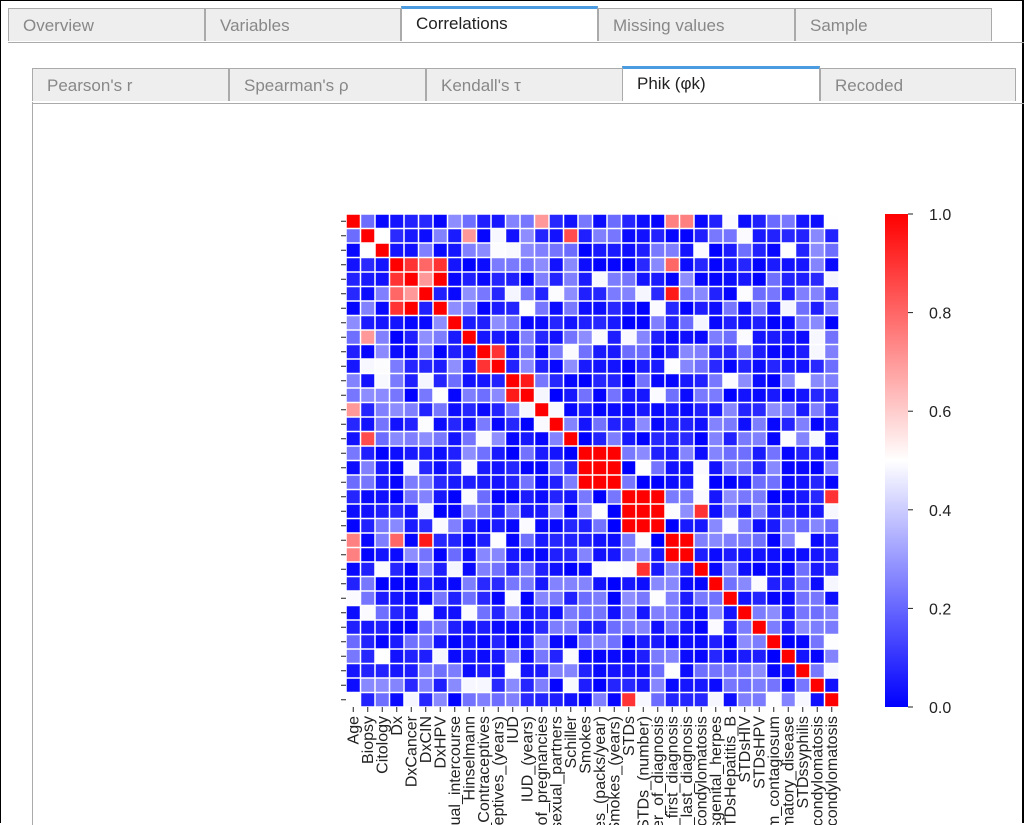 Image resolution: width=1026 pixels, height=825 pixels. I want to click on tab-recoded: Recoded, so click(918, 84).